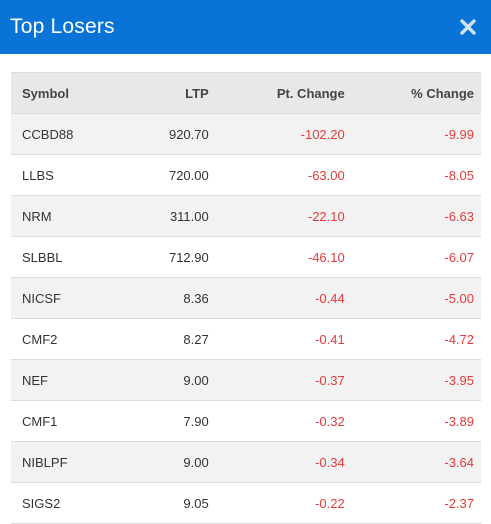 The height and width of the screenshot is (524, 491). What do you see at coordinates (165, 216) in the screenshot?
I see `ltp-cell: 311.00` at bounding box center [165, 216].